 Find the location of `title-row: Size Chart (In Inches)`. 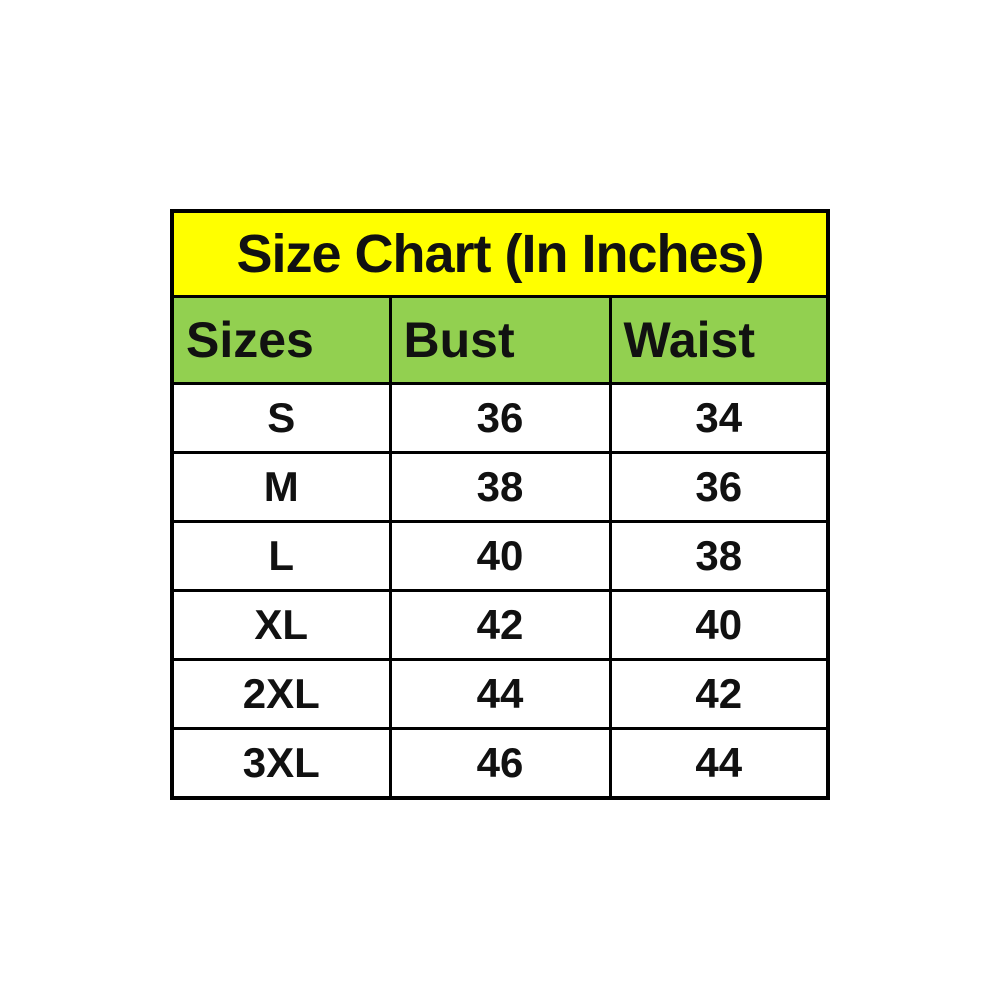

title-row: Size Chart (In Inches) is located at coordinates (500, 253).